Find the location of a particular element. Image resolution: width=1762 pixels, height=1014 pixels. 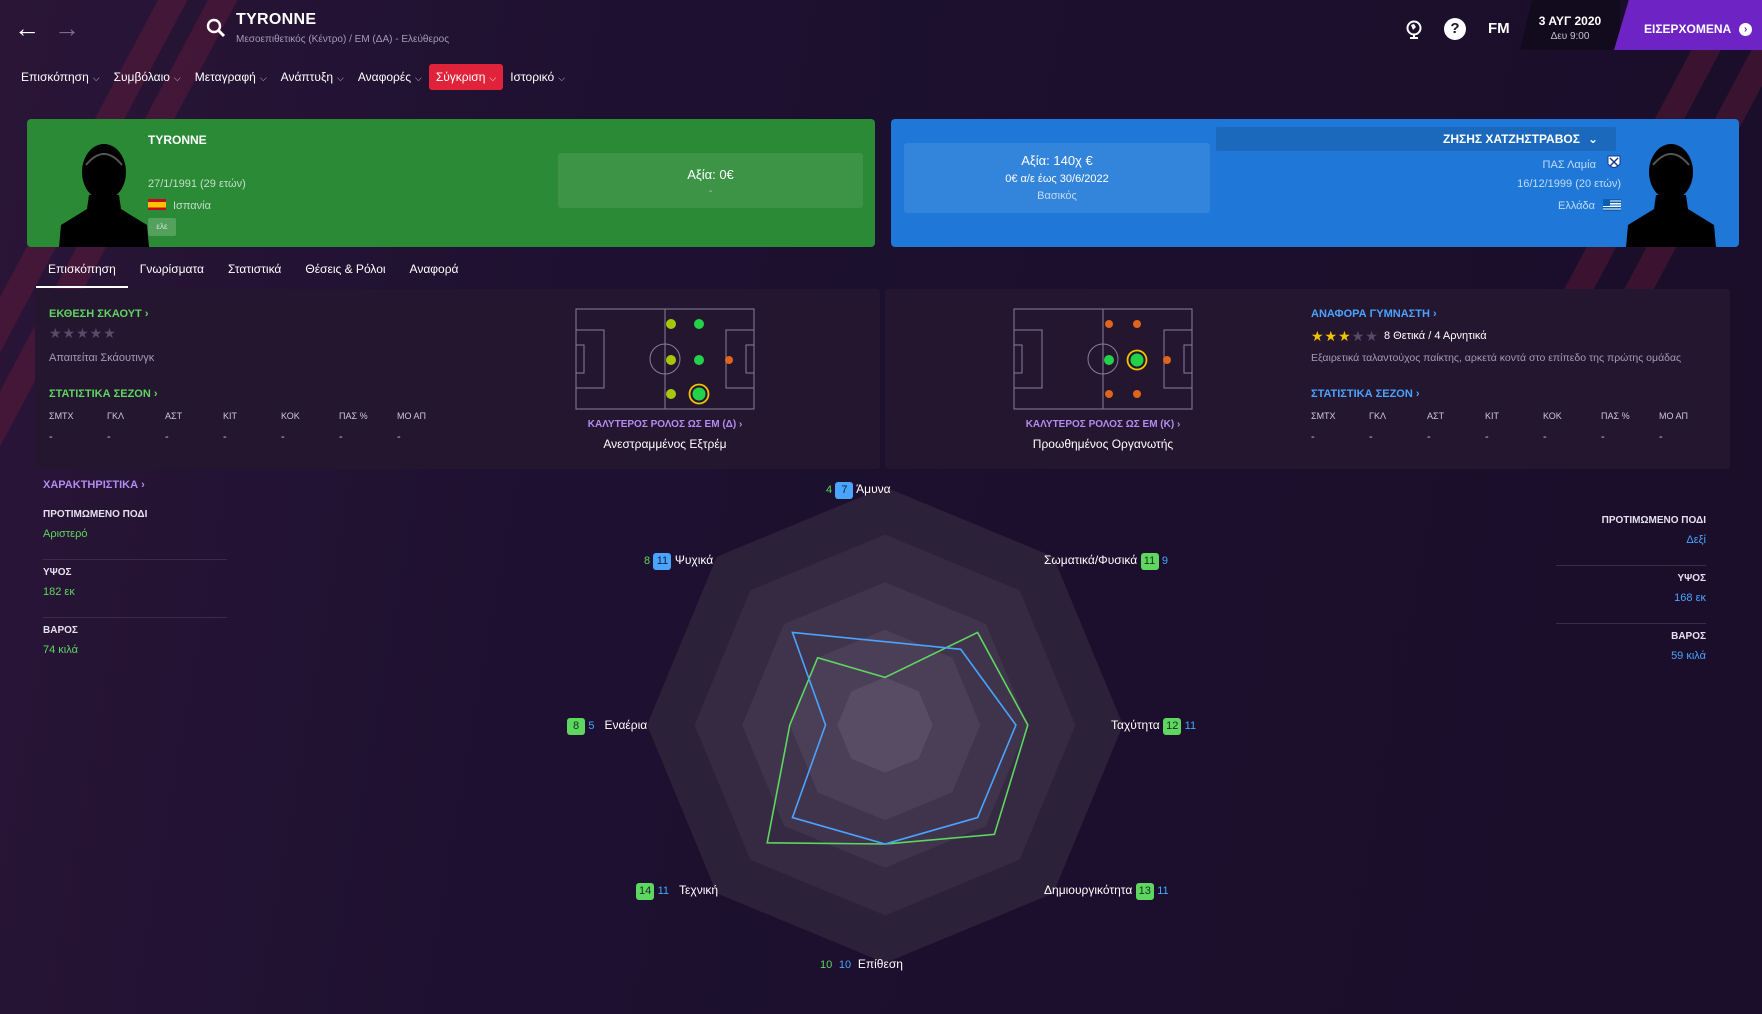

menu-item-development: Ανάπτυξη ⌵ is located at coordinates (312, 77).